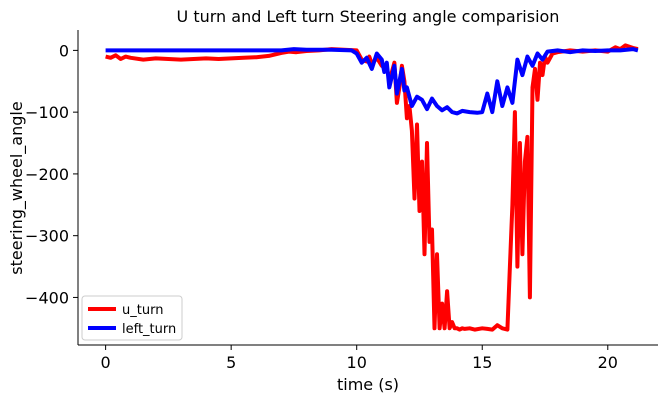  What do you see at coordinates (47, 297) in the screenshot?
I see `y-tick-label: −400` at bounding box center [47, 297].